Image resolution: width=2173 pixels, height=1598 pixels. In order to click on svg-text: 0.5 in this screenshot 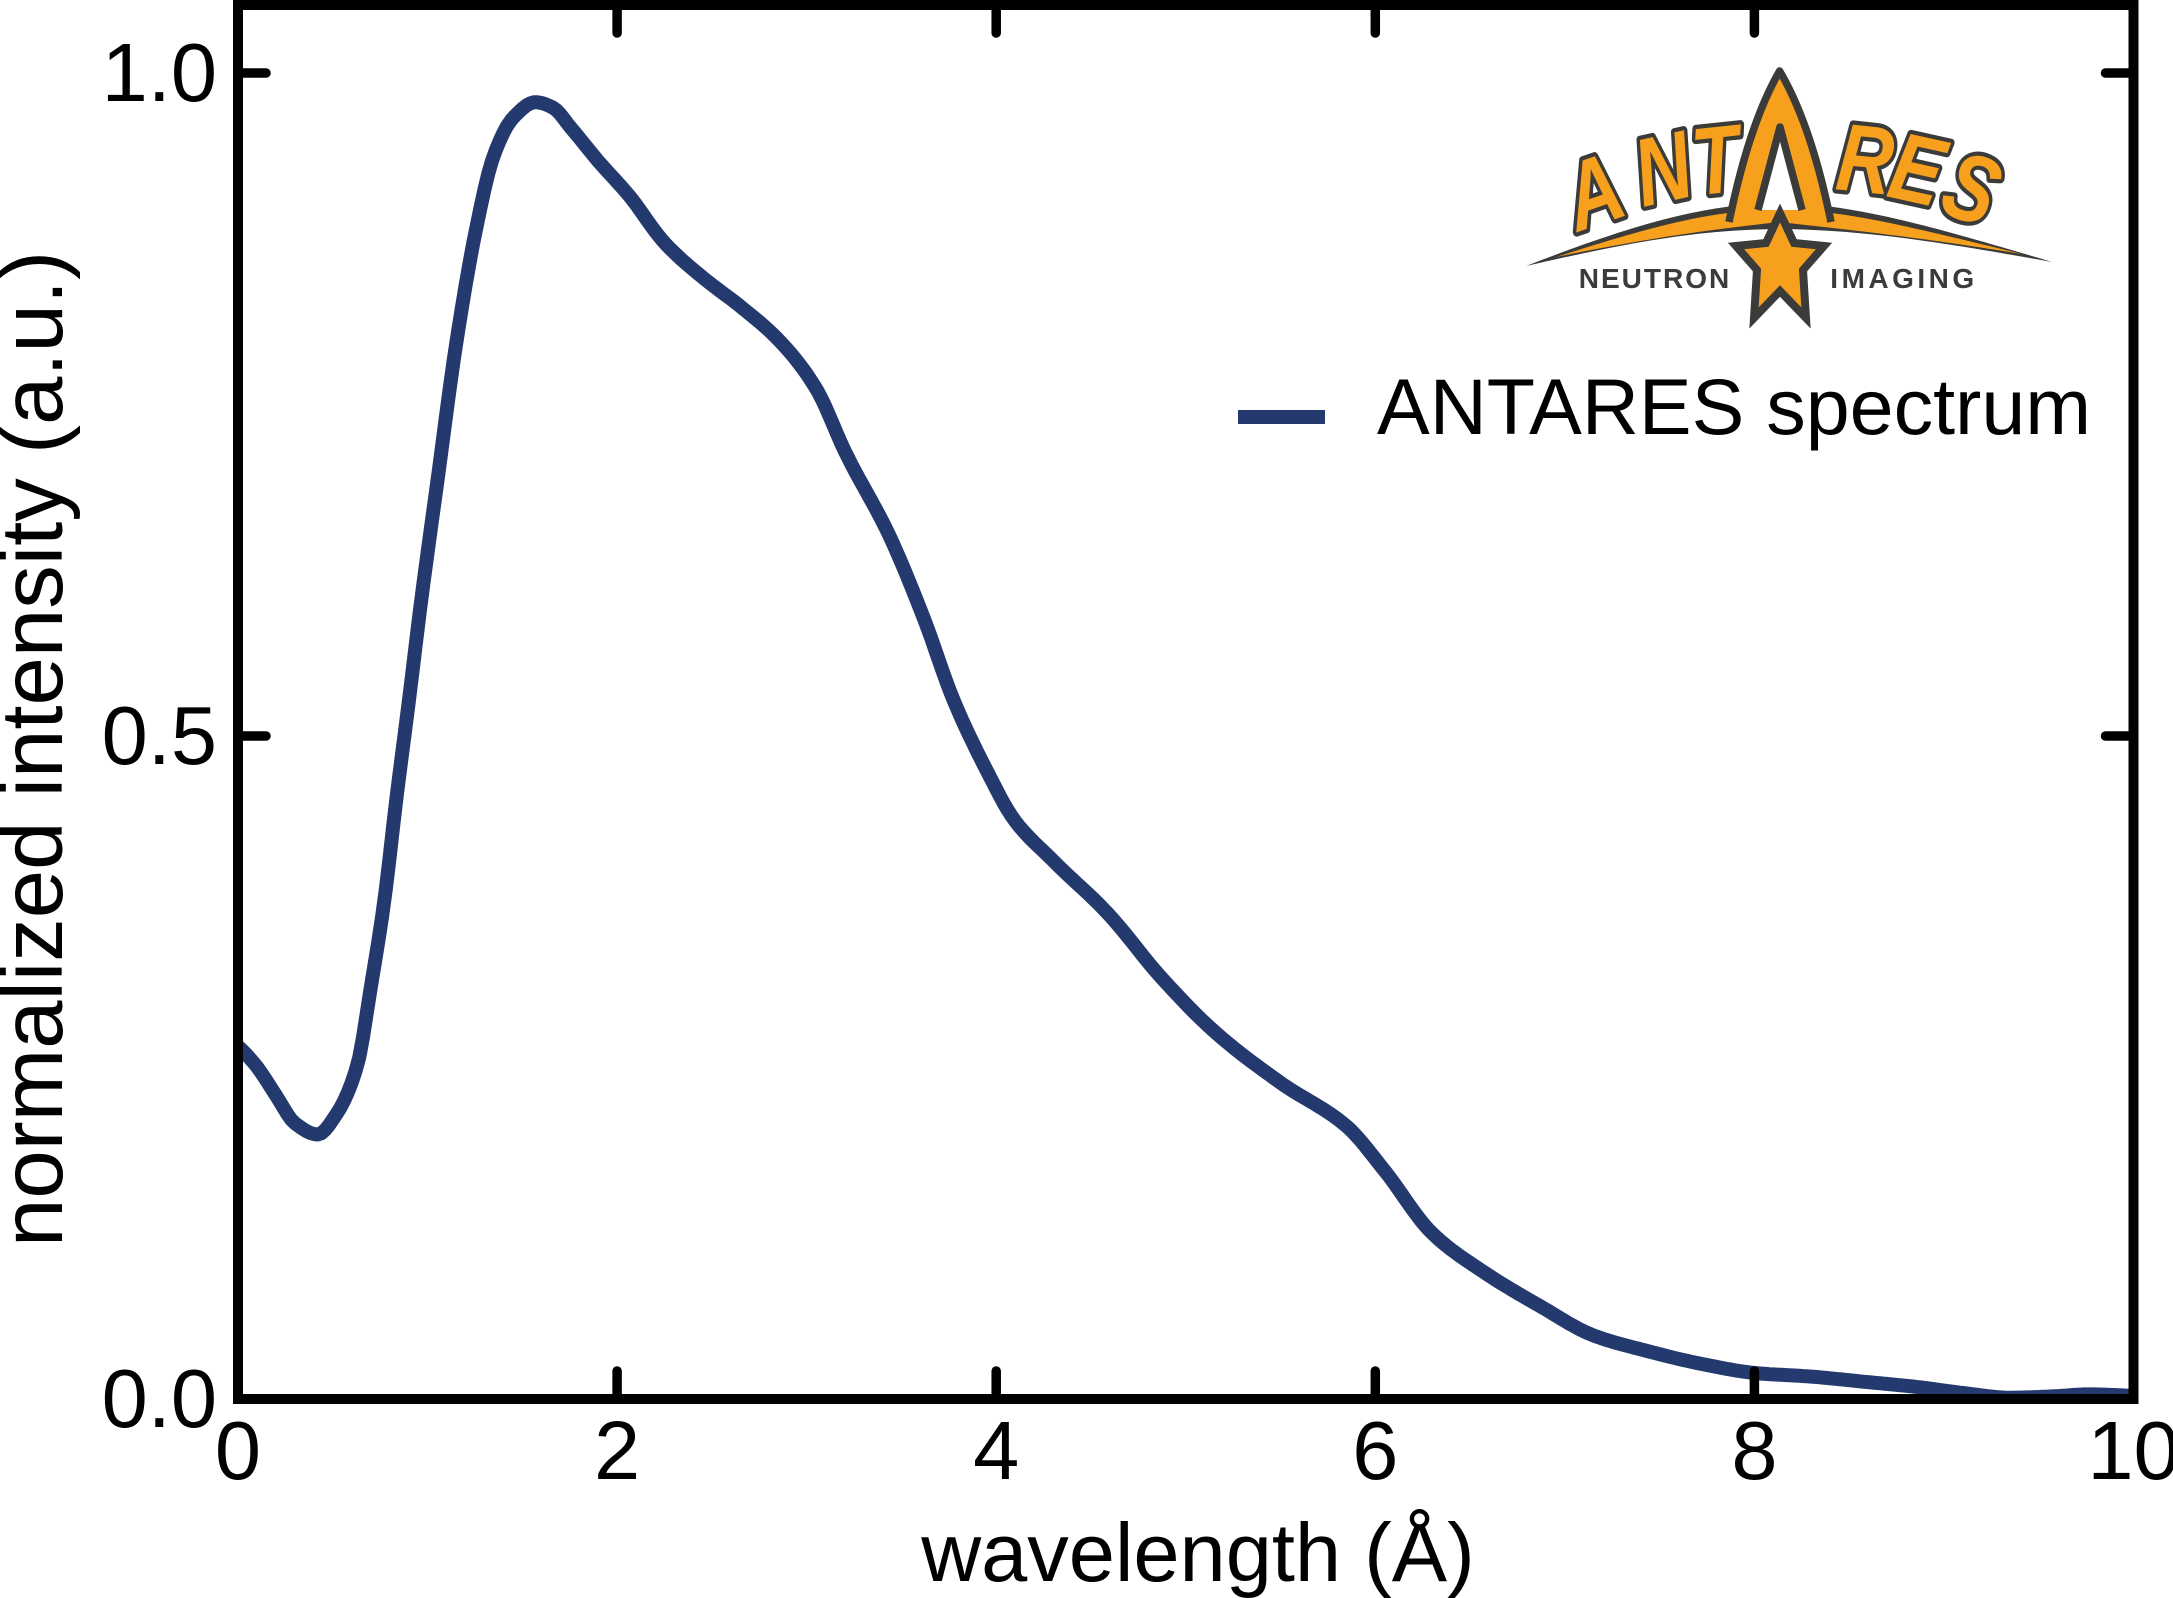, I will do `click(159, 735)`.